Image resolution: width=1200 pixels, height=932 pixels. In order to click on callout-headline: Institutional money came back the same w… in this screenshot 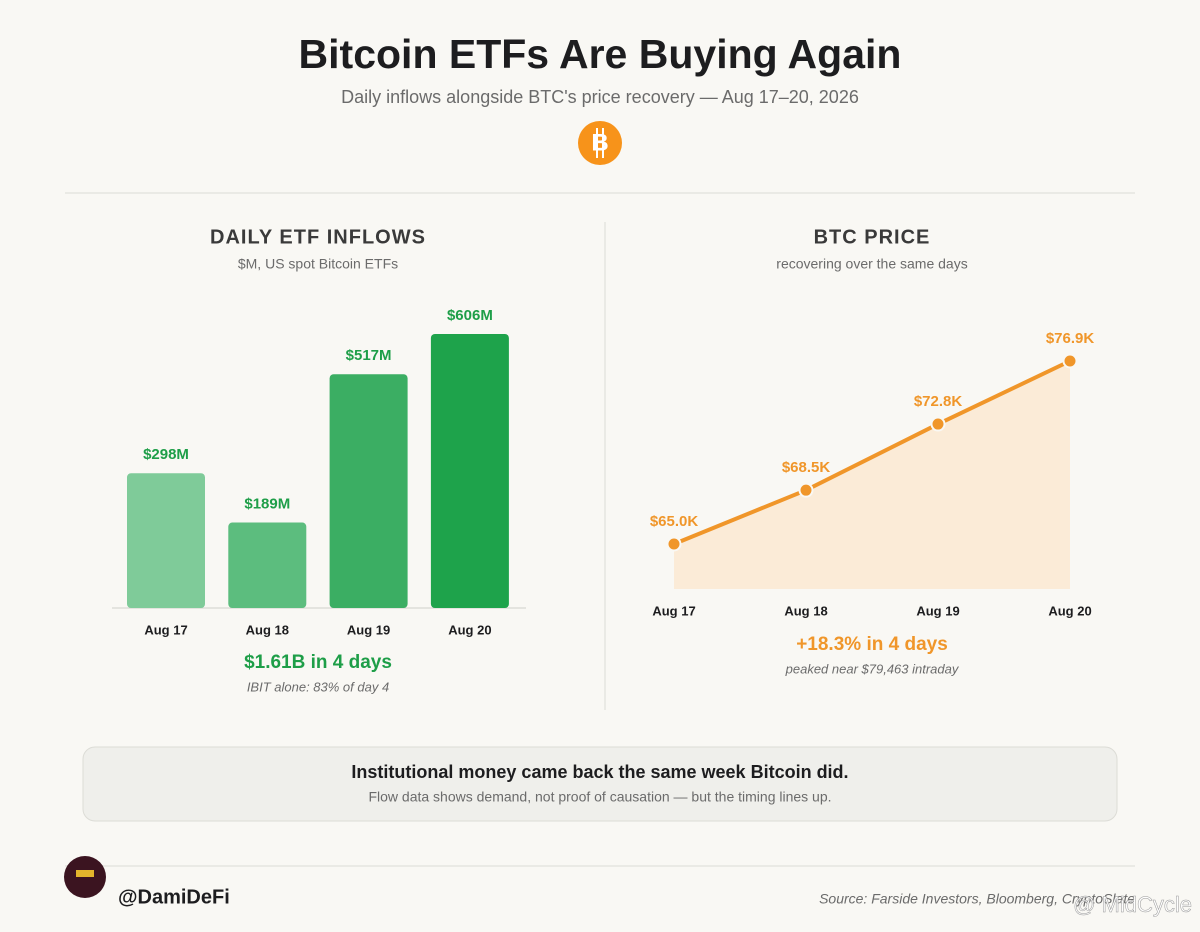, I will do `click(599, 772)`.